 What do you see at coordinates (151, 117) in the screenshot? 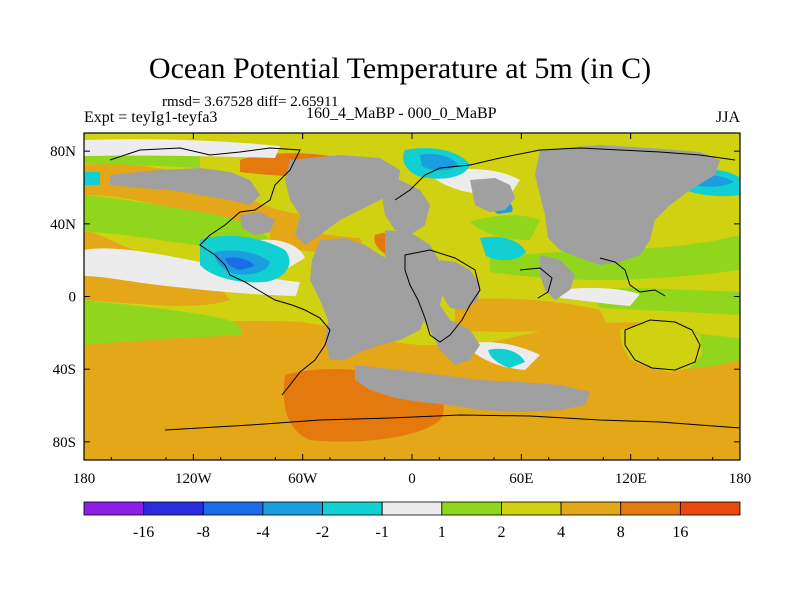
I see `experiment-label: Expt = teyIg1-teyfa3` at bounding box center [151, 117].